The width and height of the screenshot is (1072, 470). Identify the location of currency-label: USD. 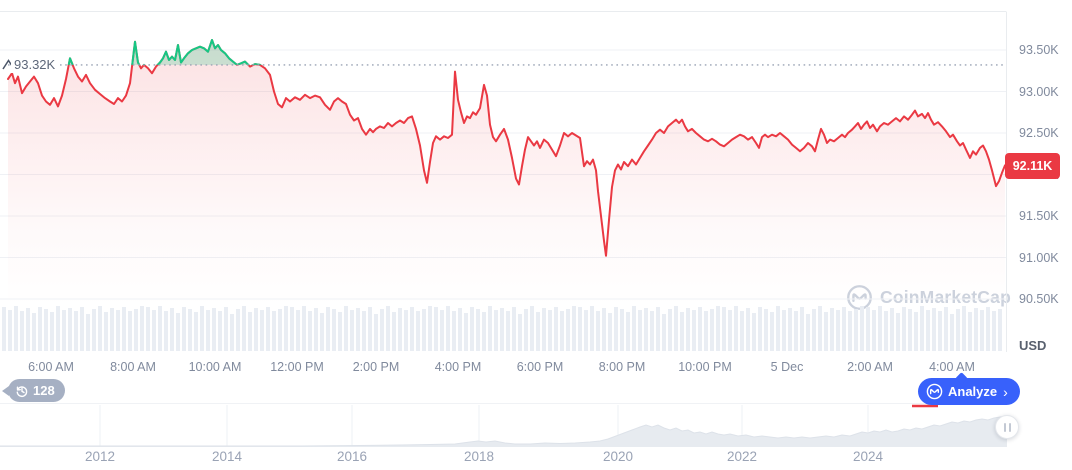
(1033, 345).